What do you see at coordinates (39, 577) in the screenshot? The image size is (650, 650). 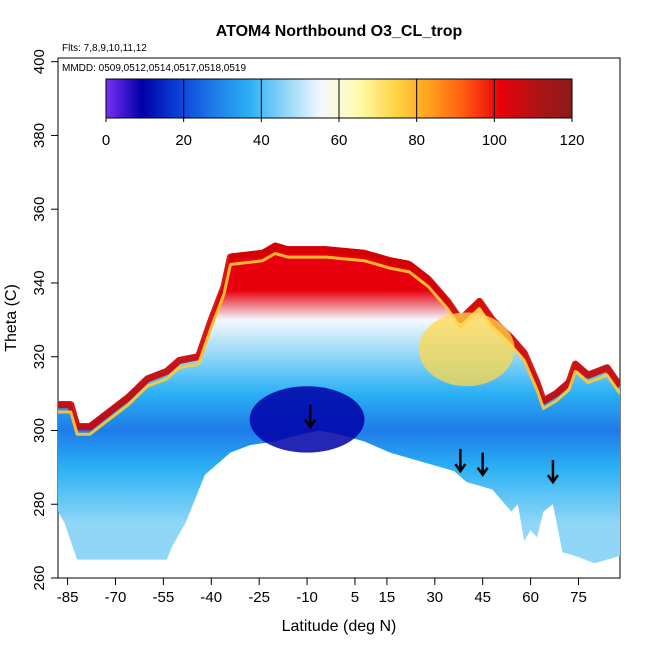 I see `y-tick-label: 260` at bounding box center [39, 577].